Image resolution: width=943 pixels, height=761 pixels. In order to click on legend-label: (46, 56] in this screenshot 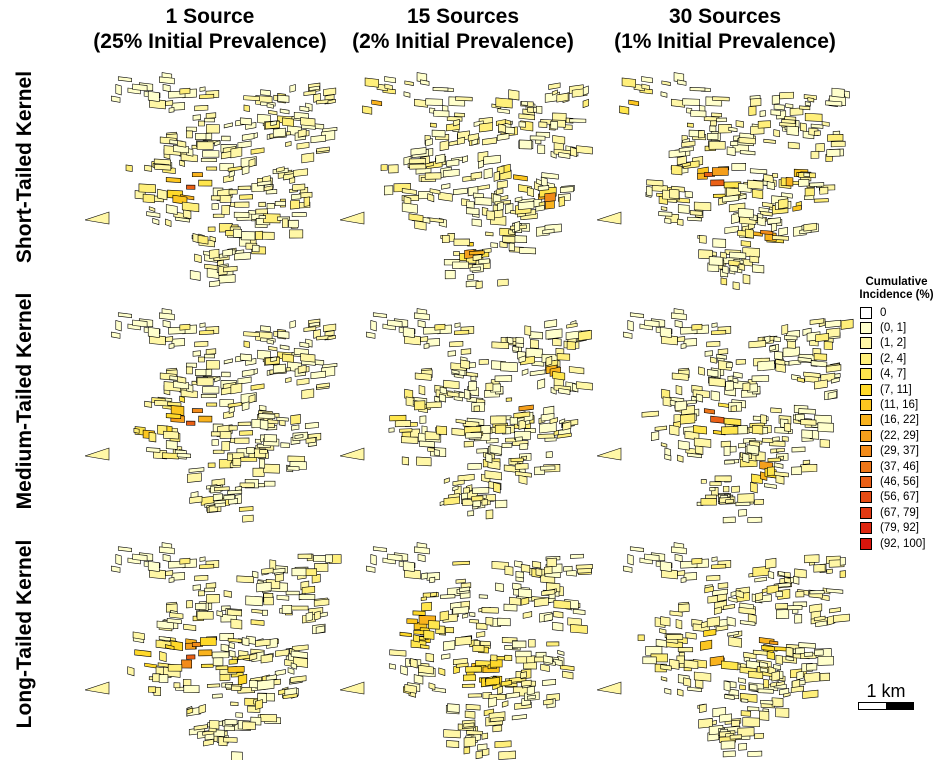, I will do `click(899, 481)`.